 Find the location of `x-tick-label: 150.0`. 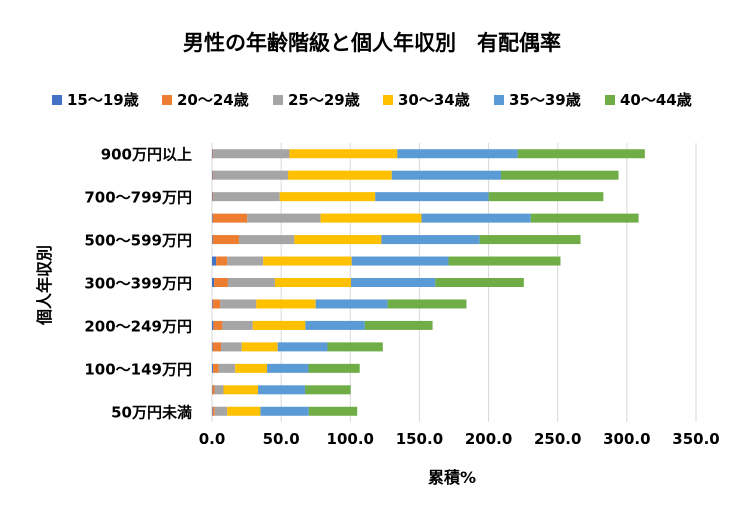

x-tick-label: 150.0 is located at coordinates (419, 439).